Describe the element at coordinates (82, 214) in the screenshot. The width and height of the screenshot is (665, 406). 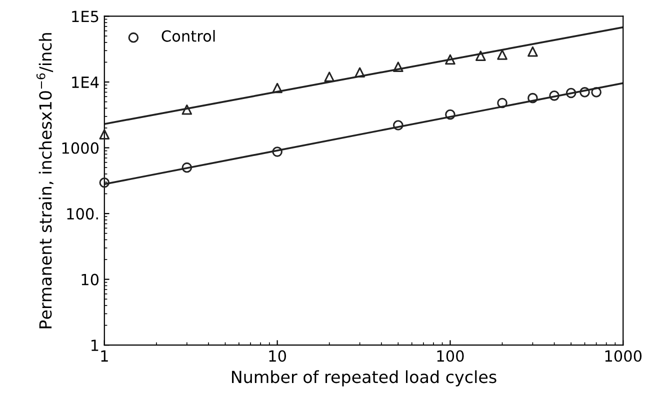
I see `y-tick-label: 100.` at that location.